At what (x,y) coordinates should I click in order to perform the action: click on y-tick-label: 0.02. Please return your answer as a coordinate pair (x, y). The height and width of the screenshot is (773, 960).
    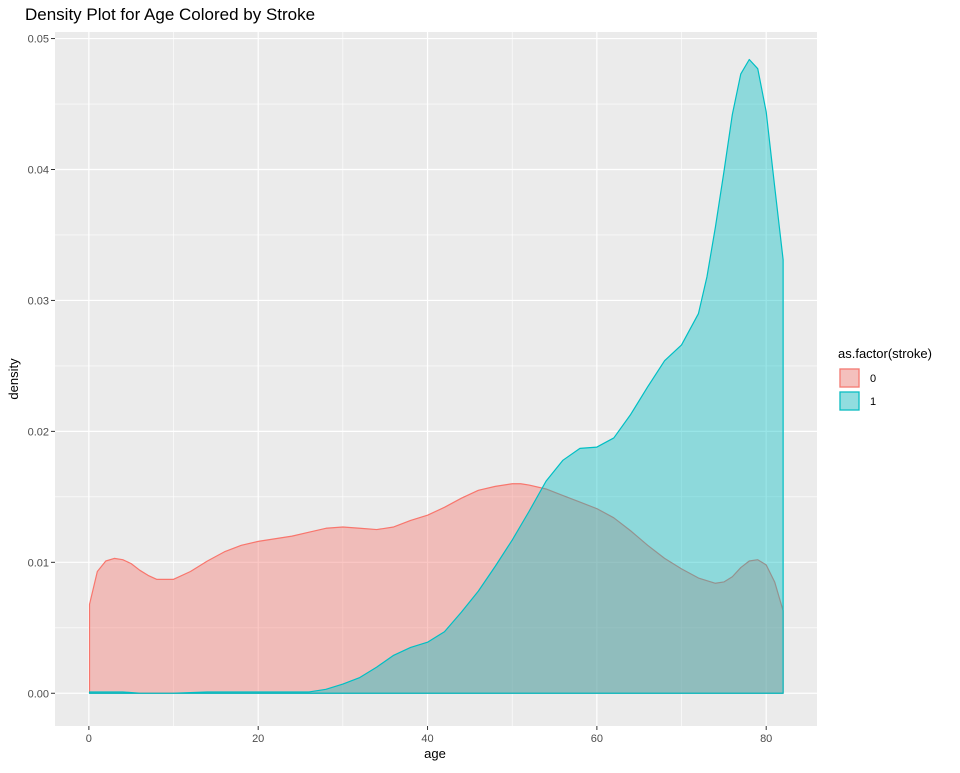
    Looking at the image, I should click on (38, 432).